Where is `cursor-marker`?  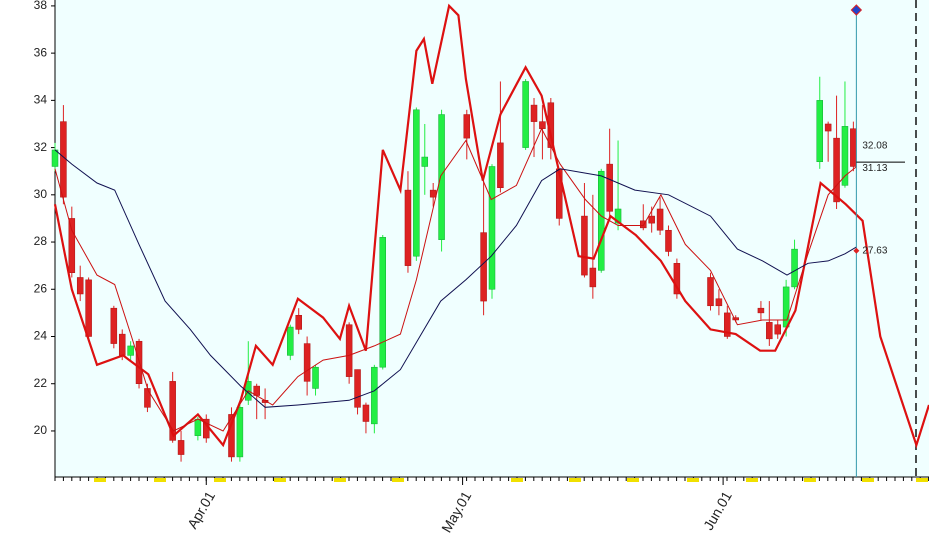 cursor-marker is located at coordinates (856, 250).